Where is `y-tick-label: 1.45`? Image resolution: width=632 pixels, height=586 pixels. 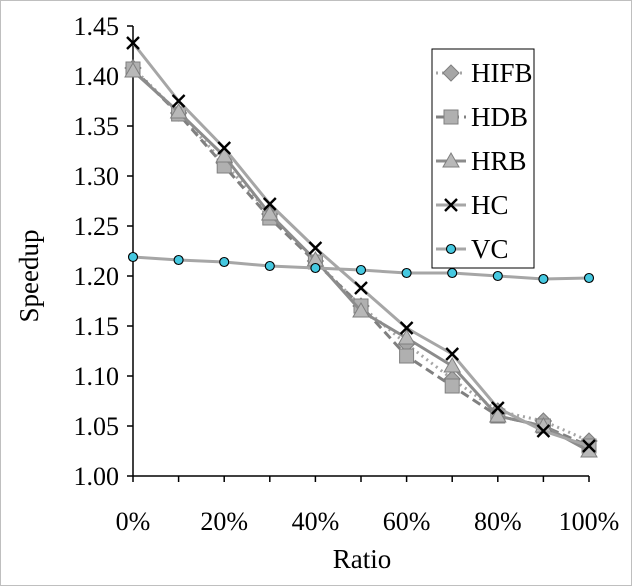
y-tick-label: 1.45 is located at coordinates (97, 26).